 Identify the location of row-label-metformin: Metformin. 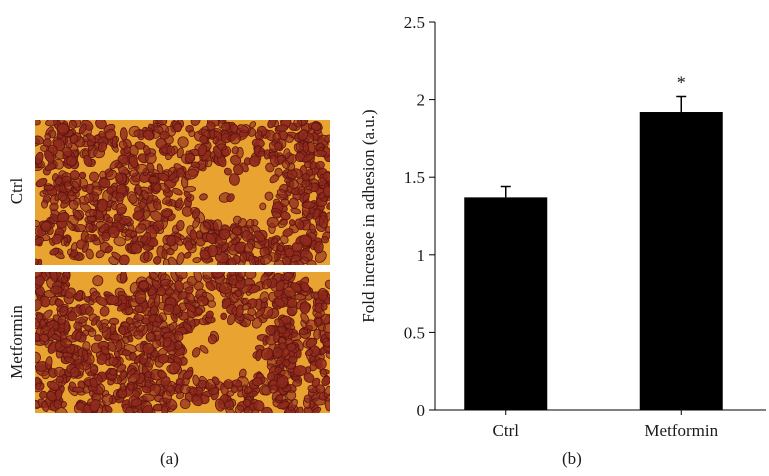
(16, 342).